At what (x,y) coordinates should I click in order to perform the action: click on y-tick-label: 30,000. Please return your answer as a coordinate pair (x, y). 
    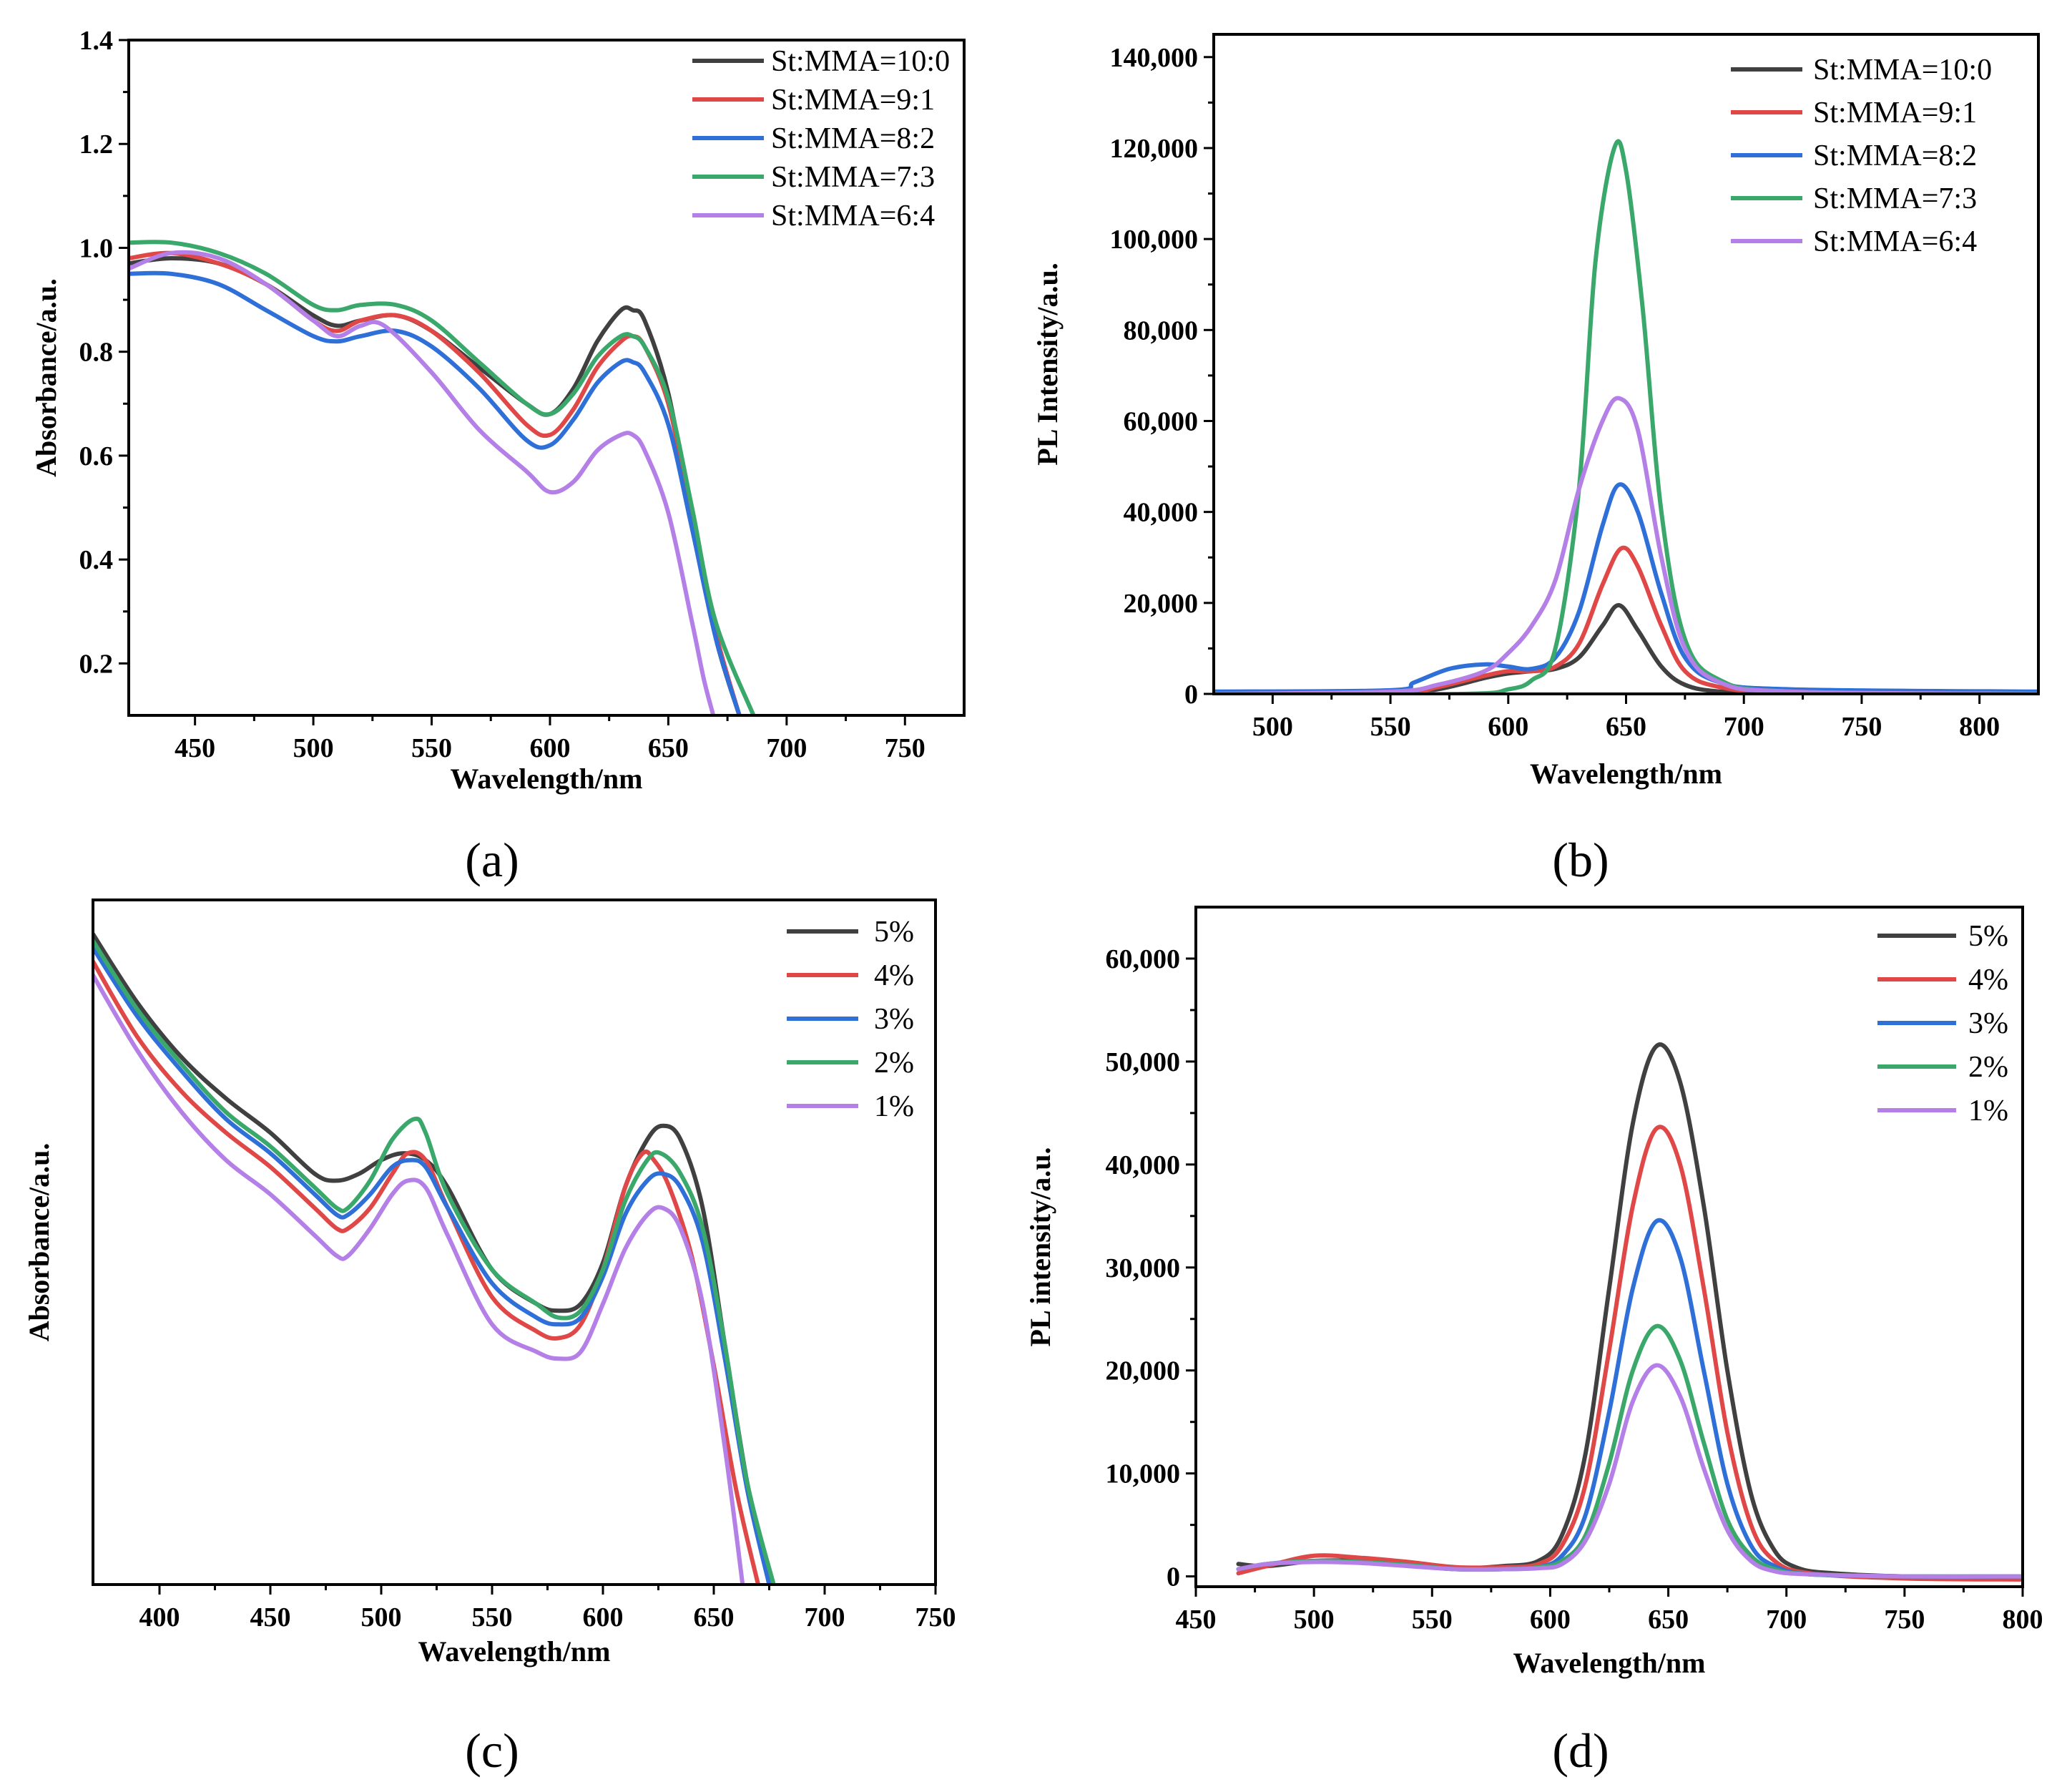
    Looking at the image, I should click on (1143, 1268).